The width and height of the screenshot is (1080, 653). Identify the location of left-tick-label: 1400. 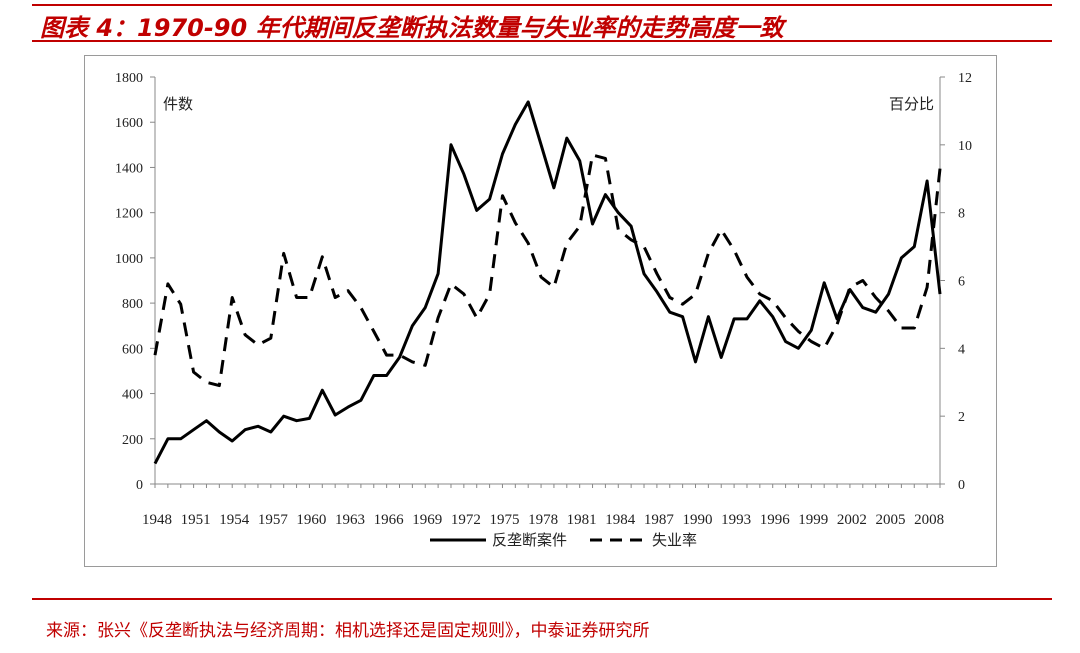
(129, 168).